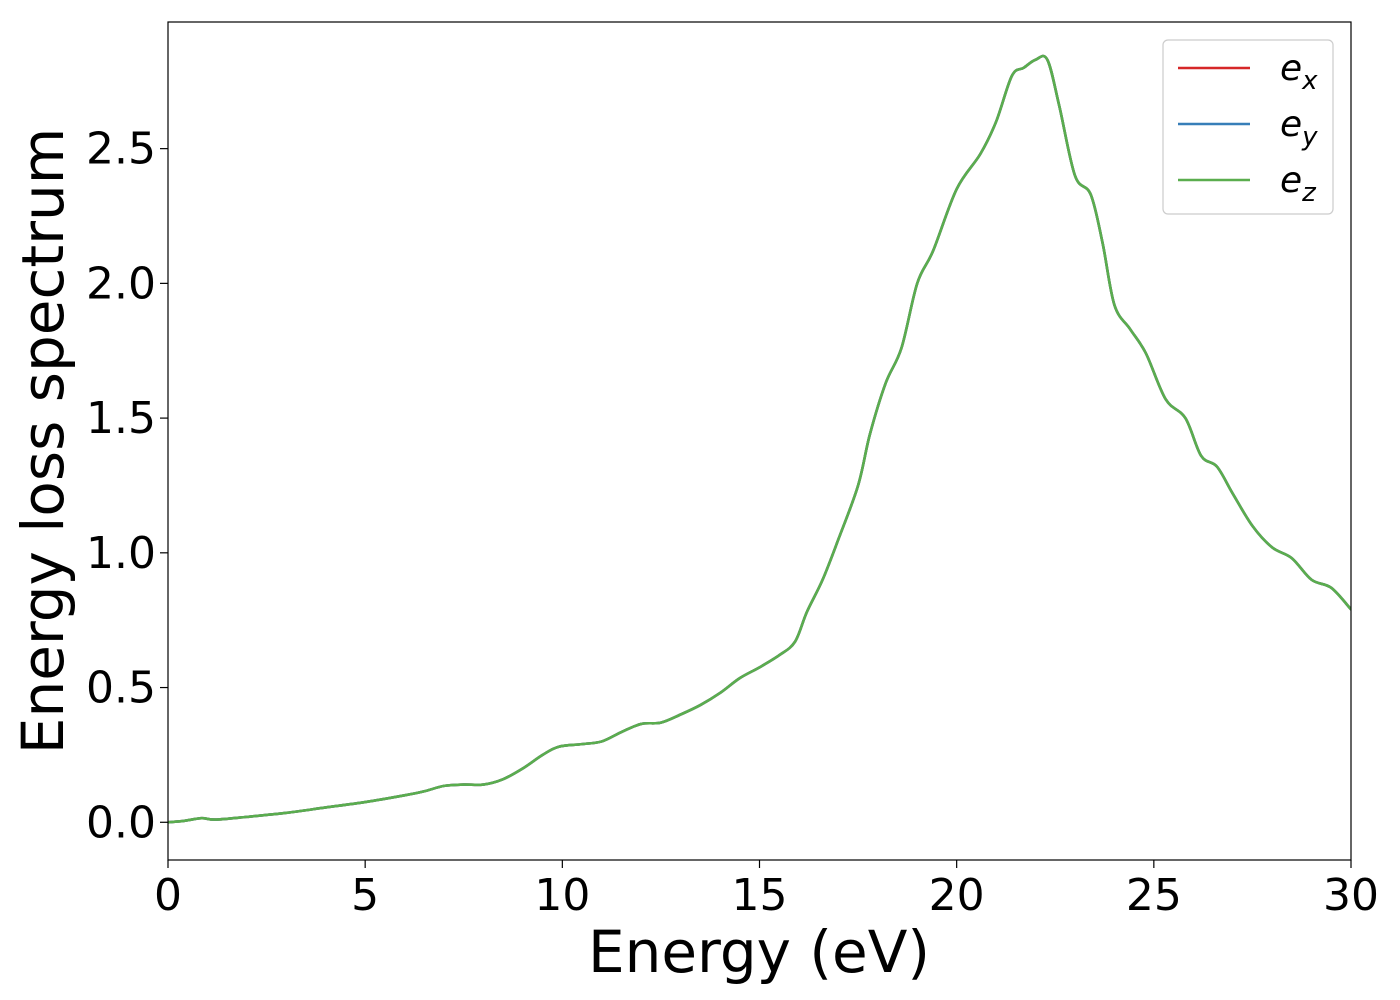  I want to click on y-tick-label: 1.0, so click(121, 553).